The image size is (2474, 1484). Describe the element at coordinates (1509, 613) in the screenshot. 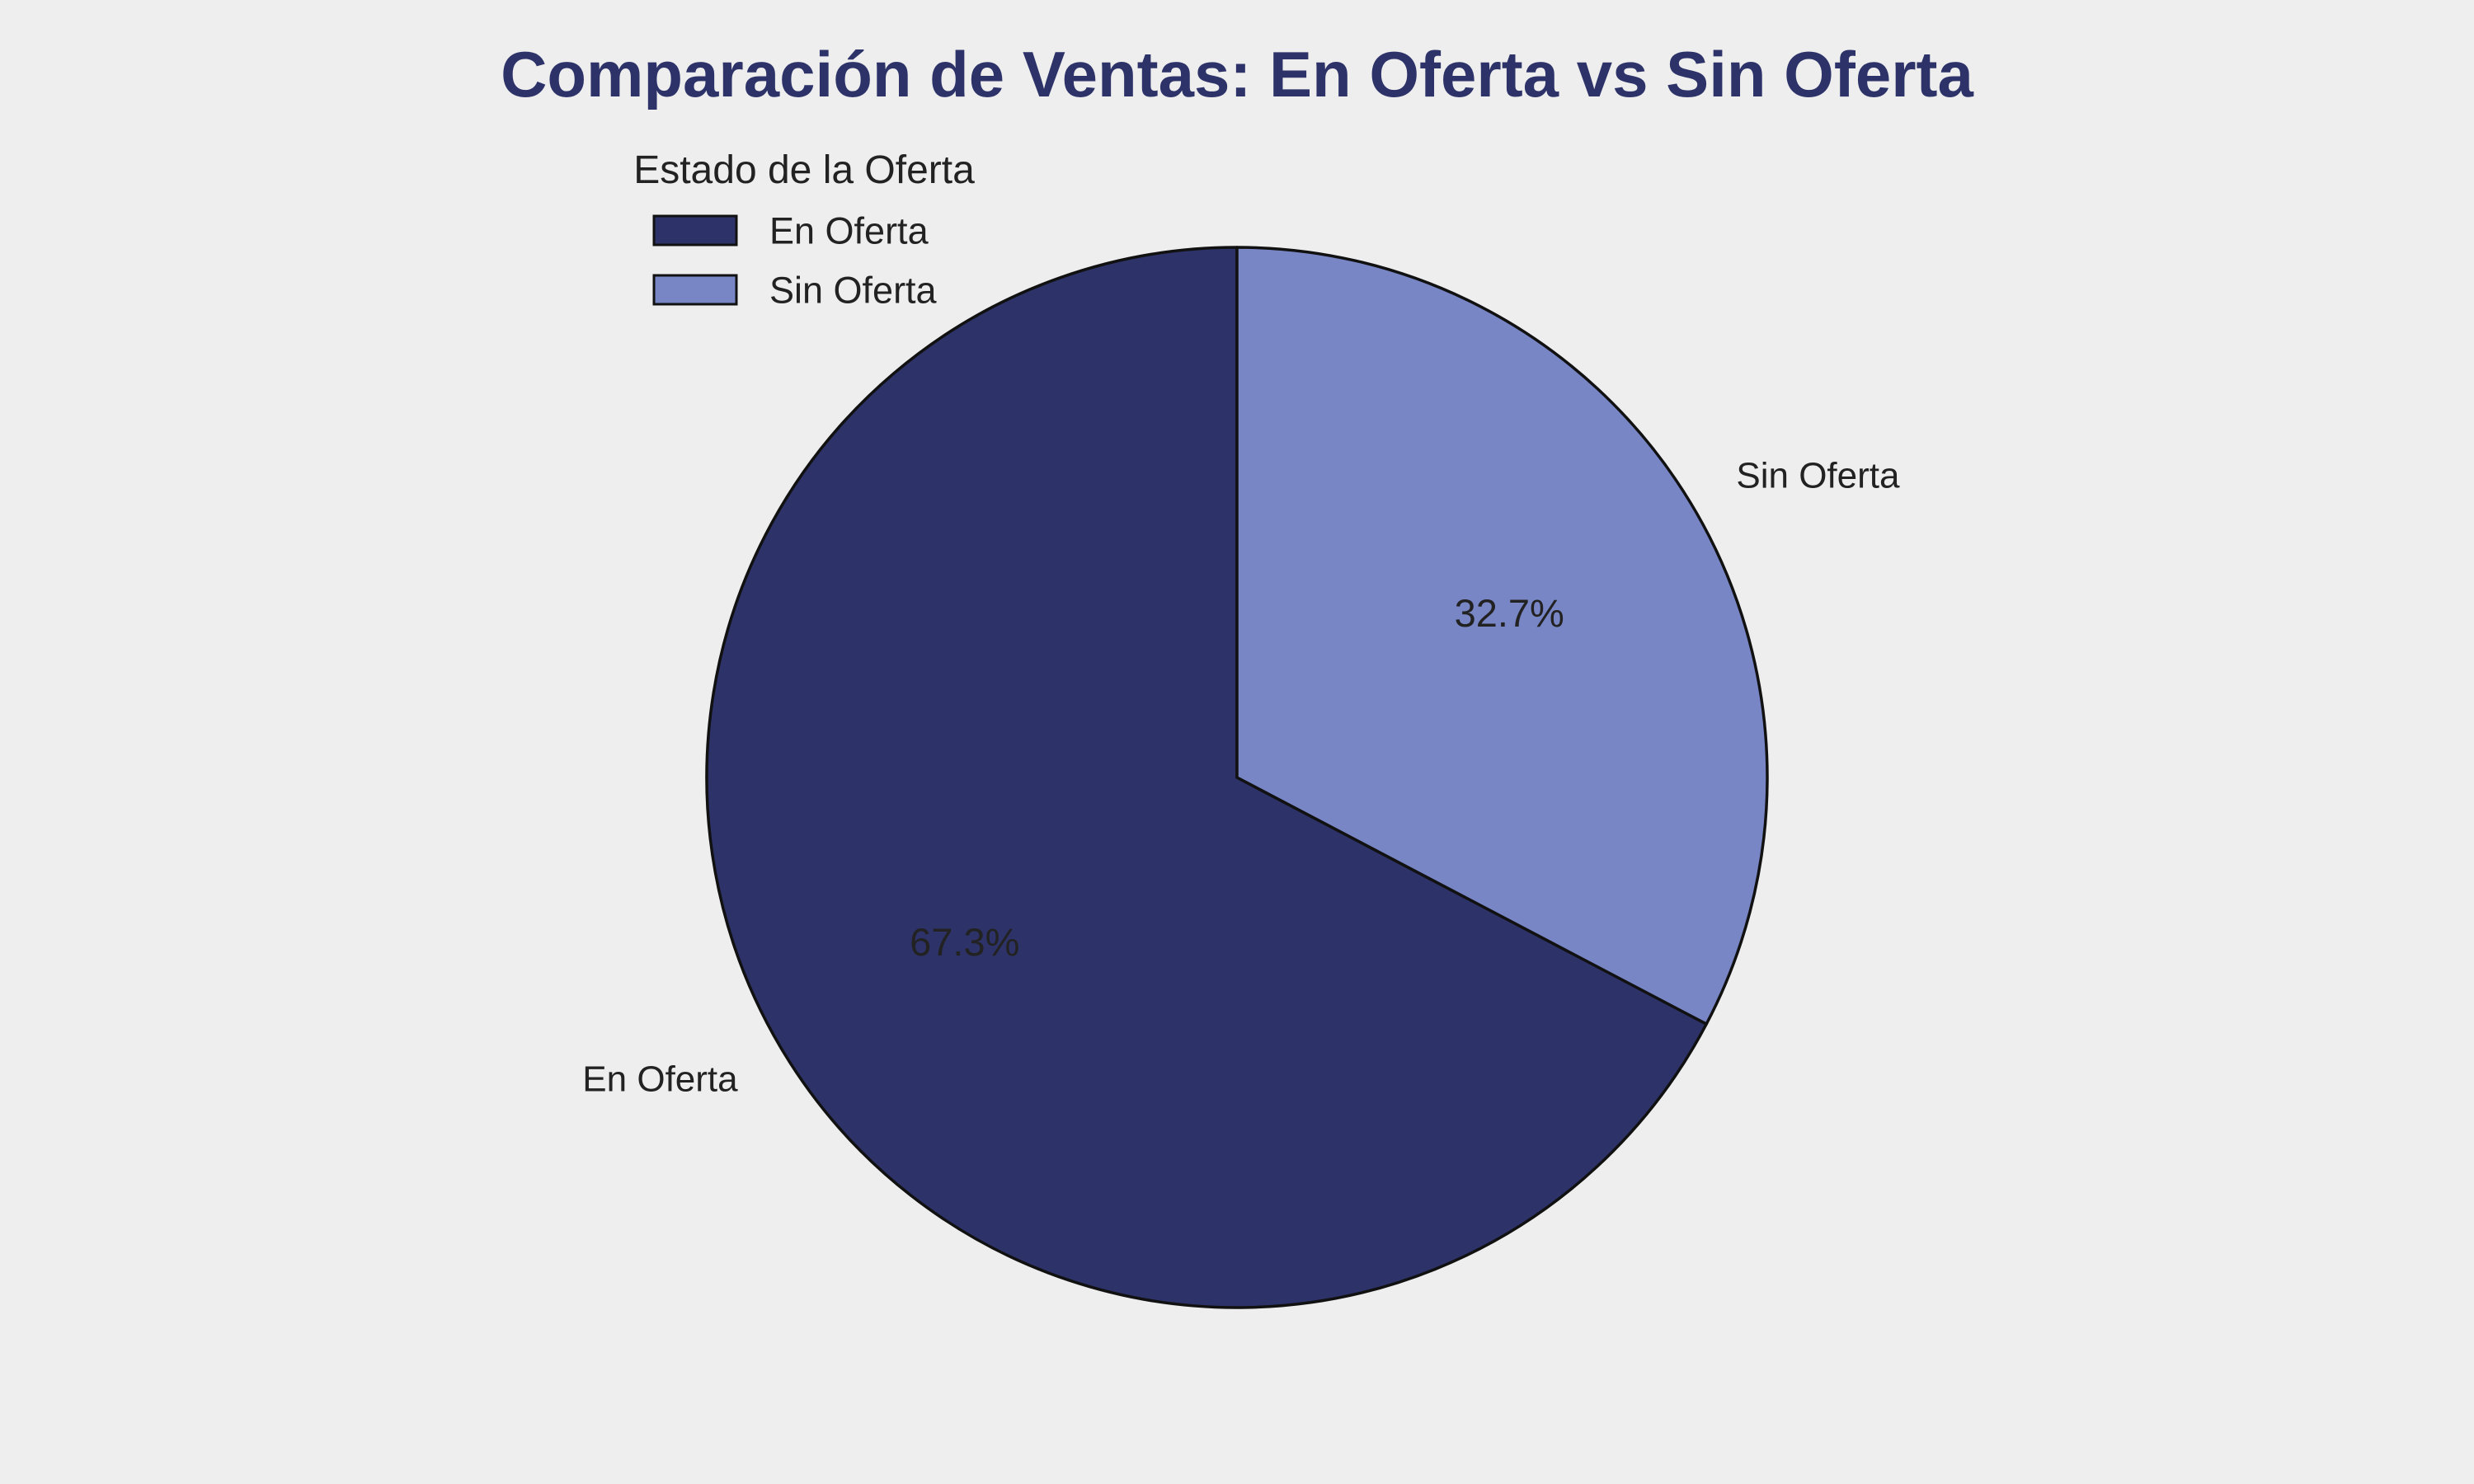

I see `percent-label-sin-oferta: 32.7%` at that location.